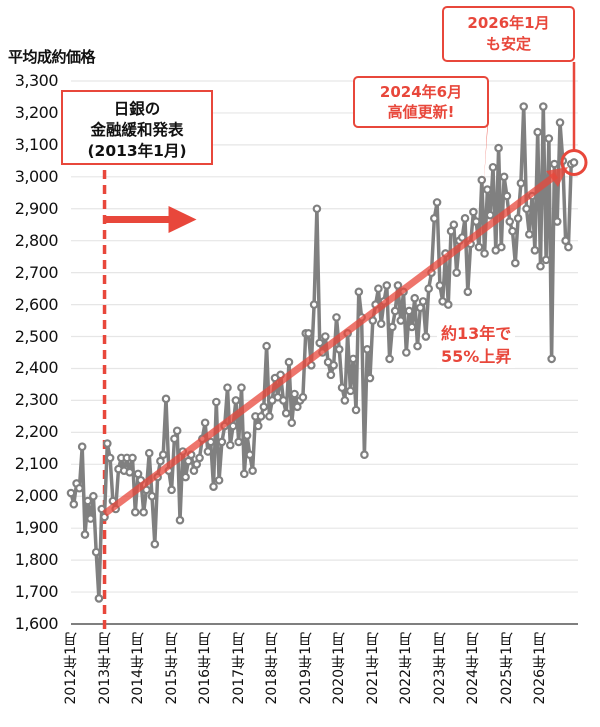 Image resolution: width=600 pixels, height=727 pixels. What do you see at coordinates (36, 528) in the screenshot?
I see `y-tick-label: 1,900` at bounding box center [36, 528].